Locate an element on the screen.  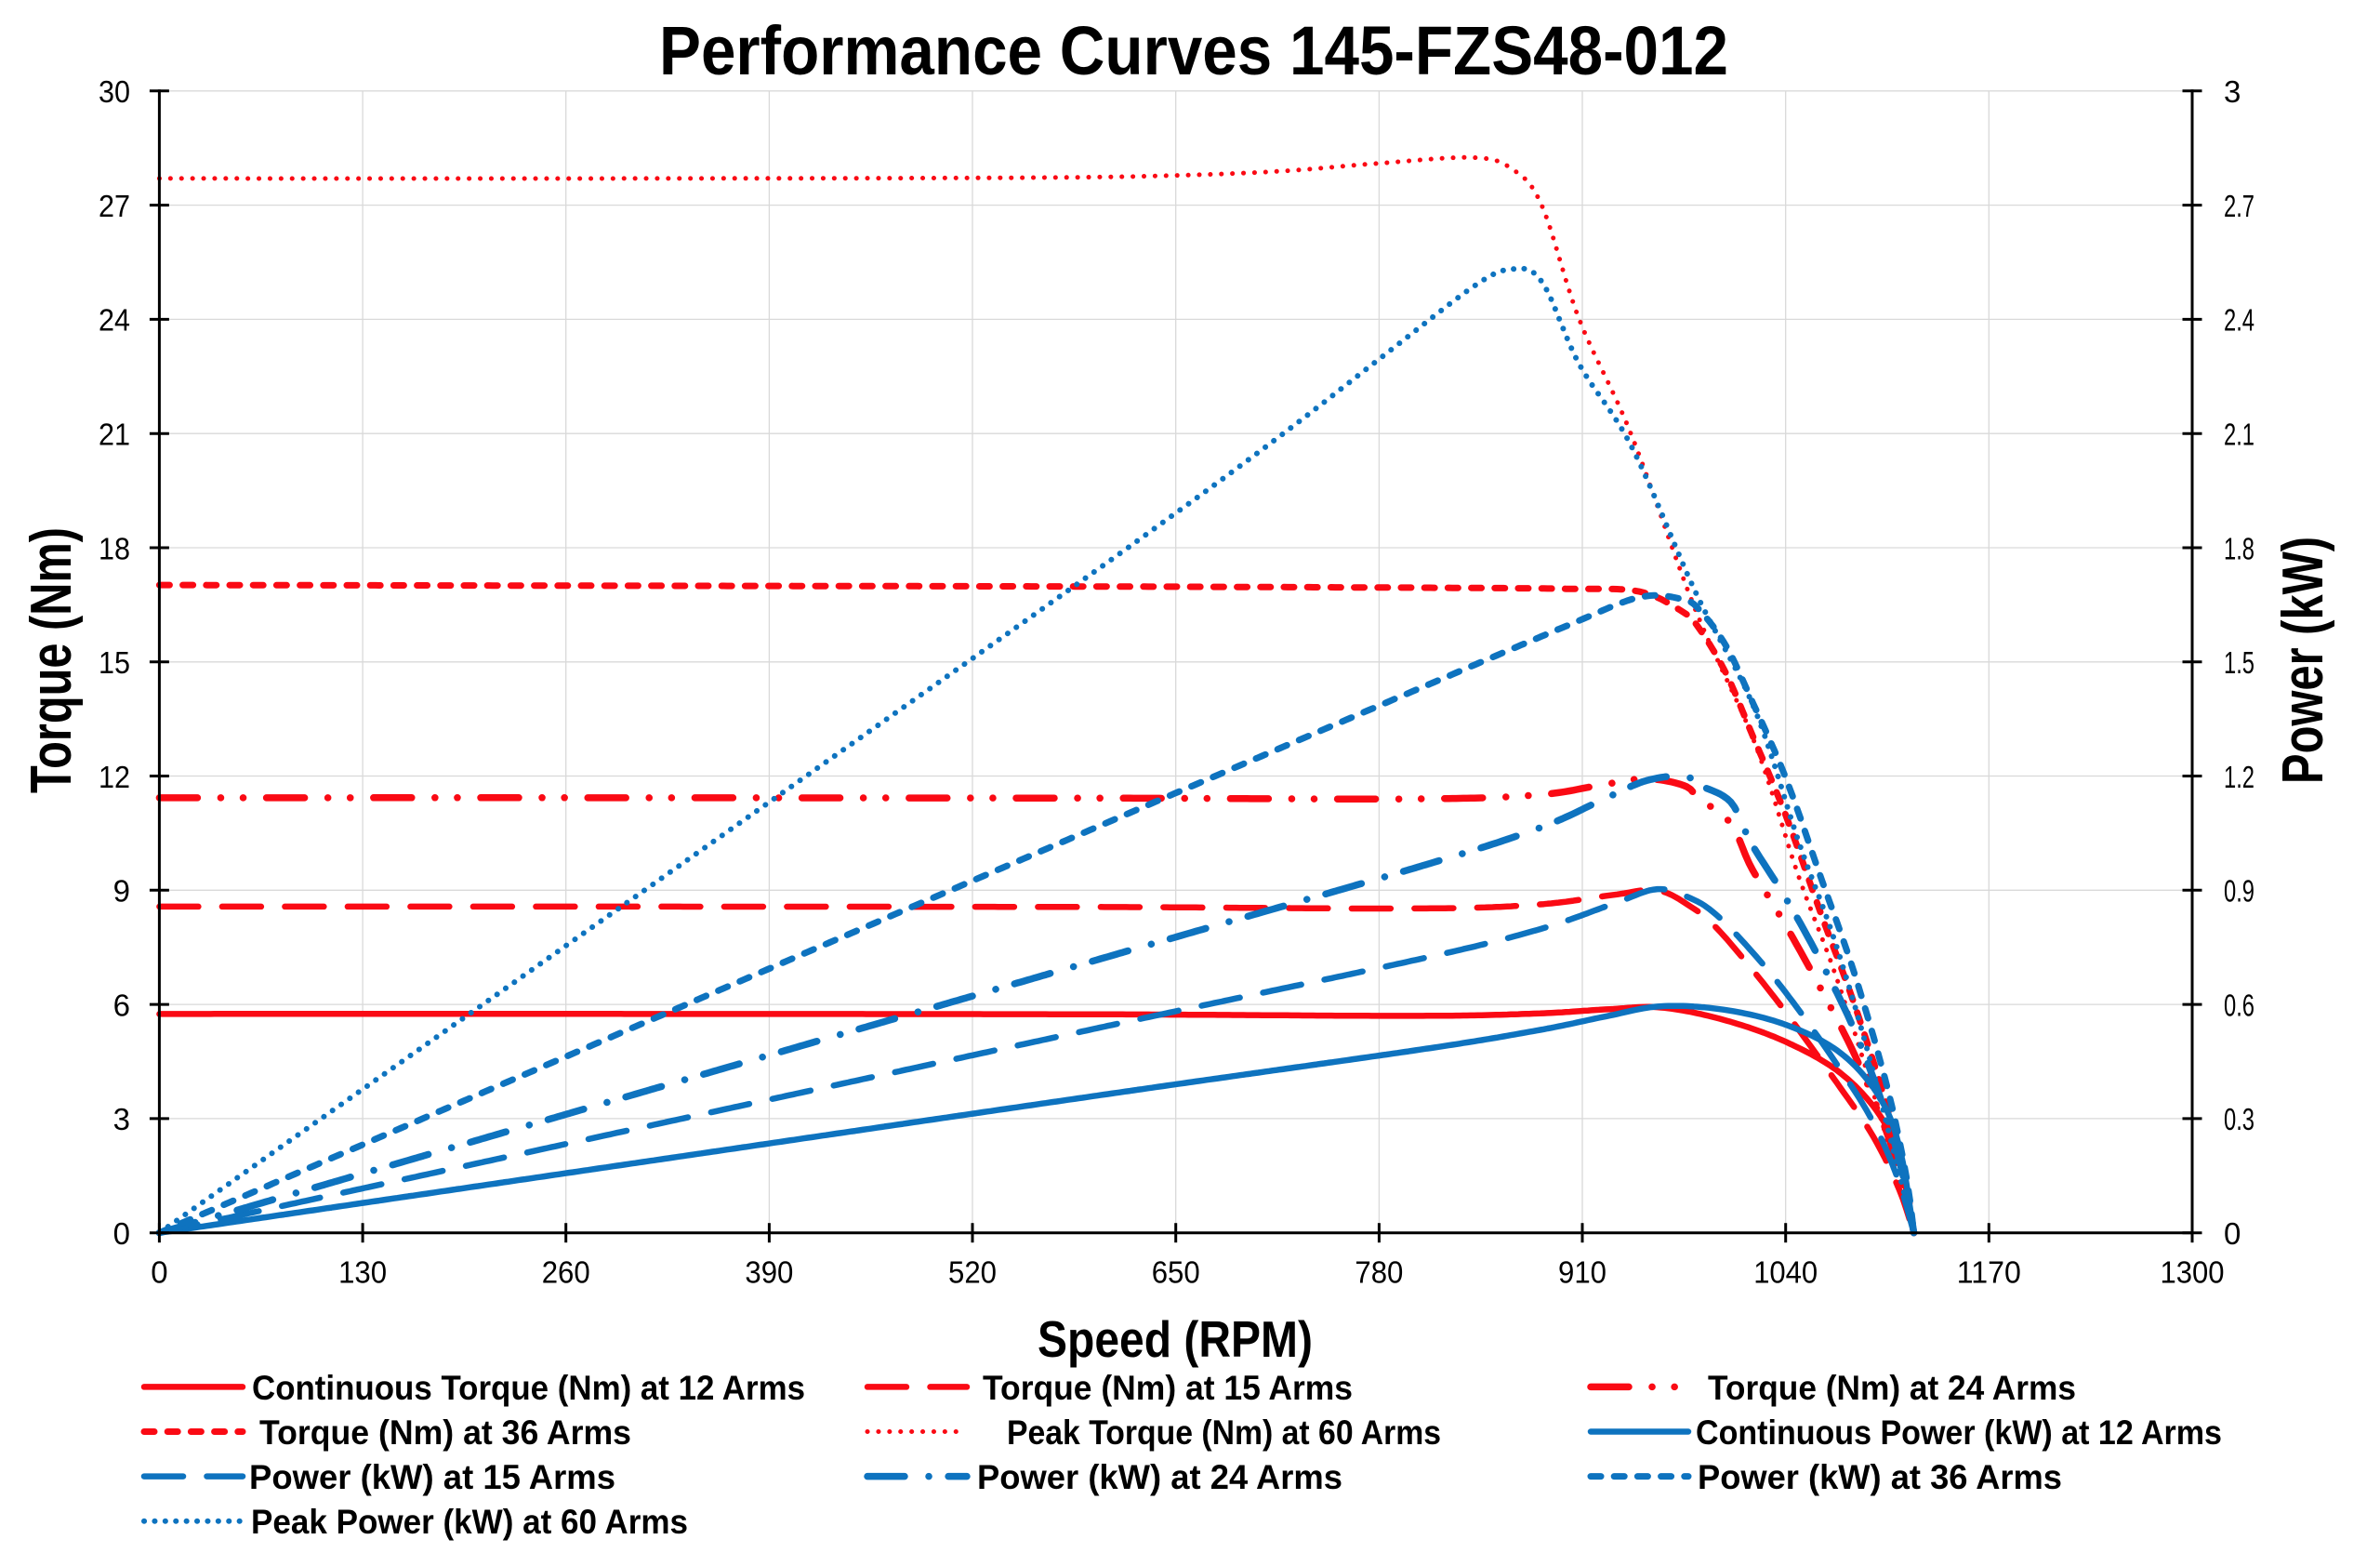
svg-text: Peak Torque (Nm) at 60 Arms is located at coordinates (1224, 1433).